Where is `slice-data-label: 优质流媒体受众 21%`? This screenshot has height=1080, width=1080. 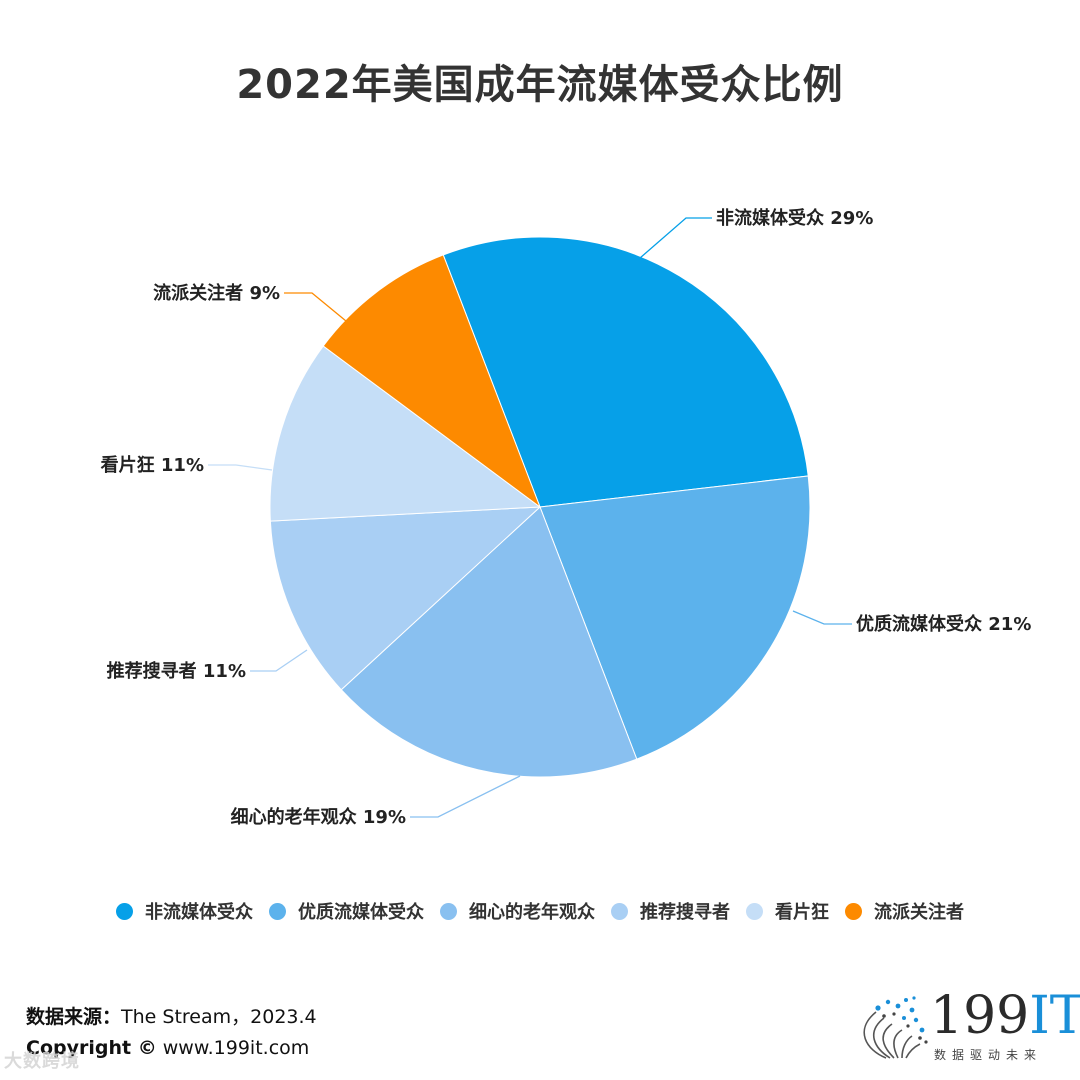 slice-data-label: 优质流媒体受众 21% is located at coordinates (943, 624).